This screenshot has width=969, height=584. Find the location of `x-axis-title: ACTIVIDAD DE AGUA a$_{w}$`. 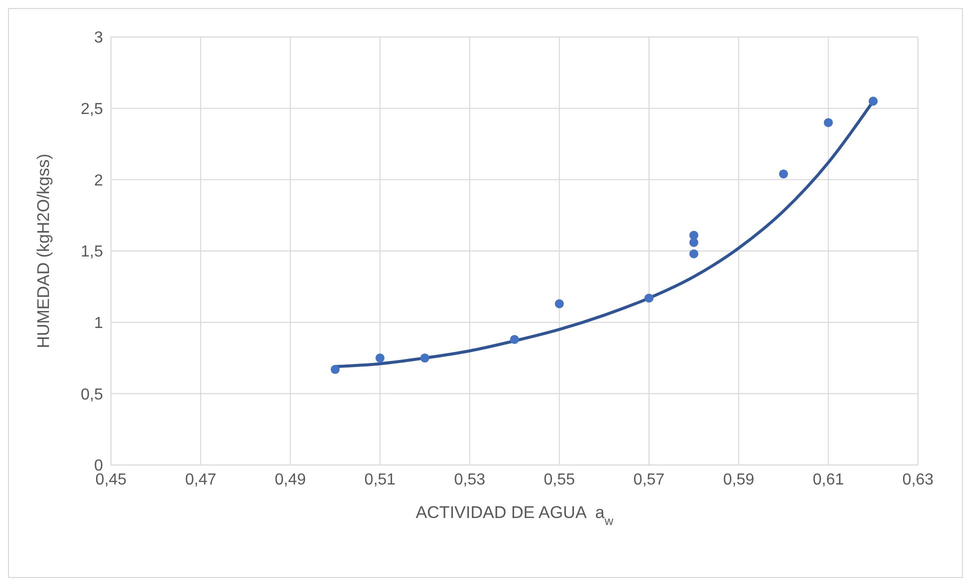

x-axis-title: ACTIVIDAD DE AGUA a$_{w}$ is located at coordinates (515, 515).